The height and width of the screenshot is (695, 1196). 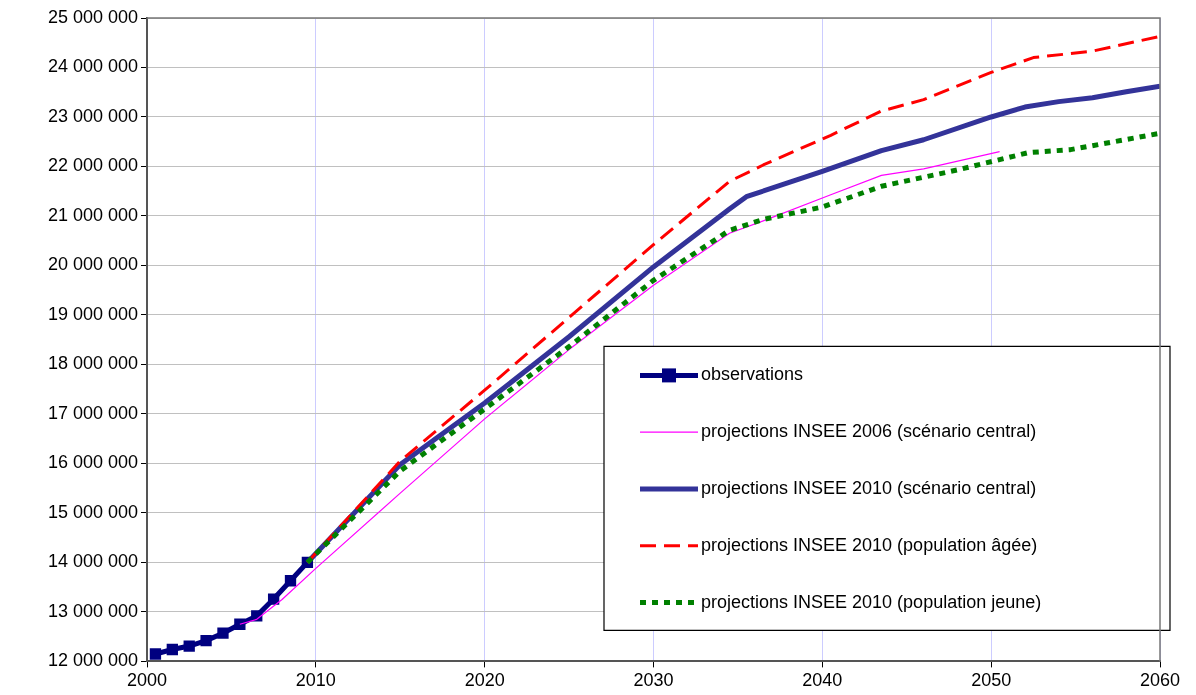 I want to click on y-tick-label: 17 000 000, so click(x=92, y=412).